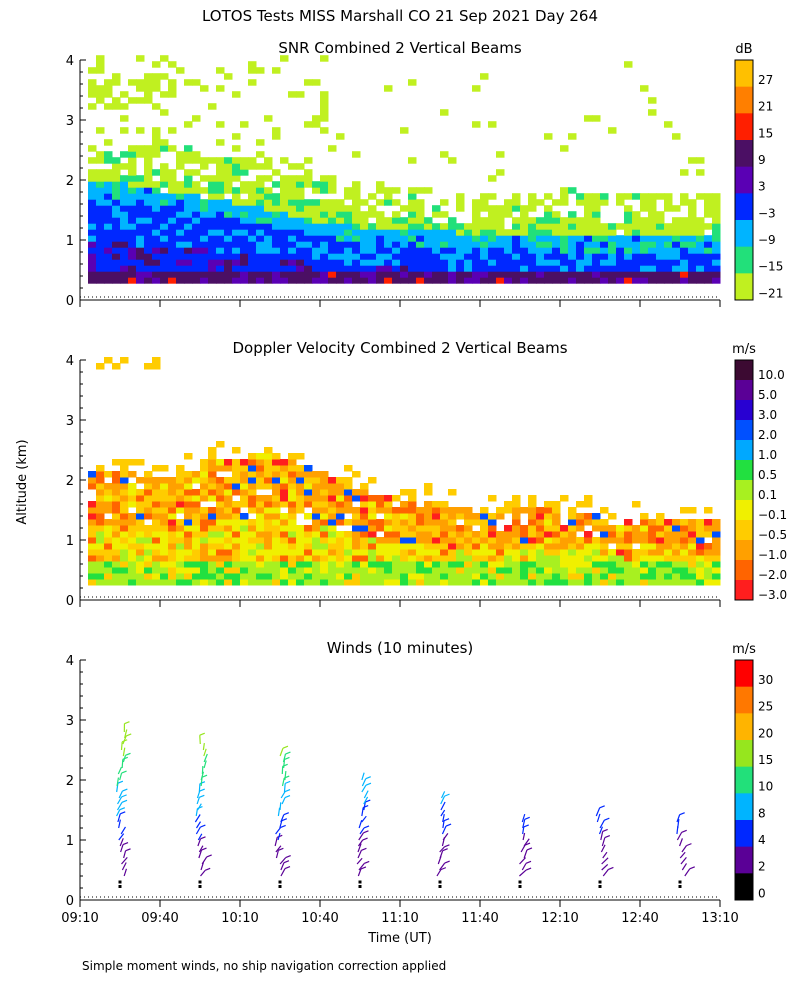 Image resolution: width=800 pixels, height=1000 pixels. Describe the element at coordinates (440, 886) in the screenshot. I see `wind-base-marker` at that location.